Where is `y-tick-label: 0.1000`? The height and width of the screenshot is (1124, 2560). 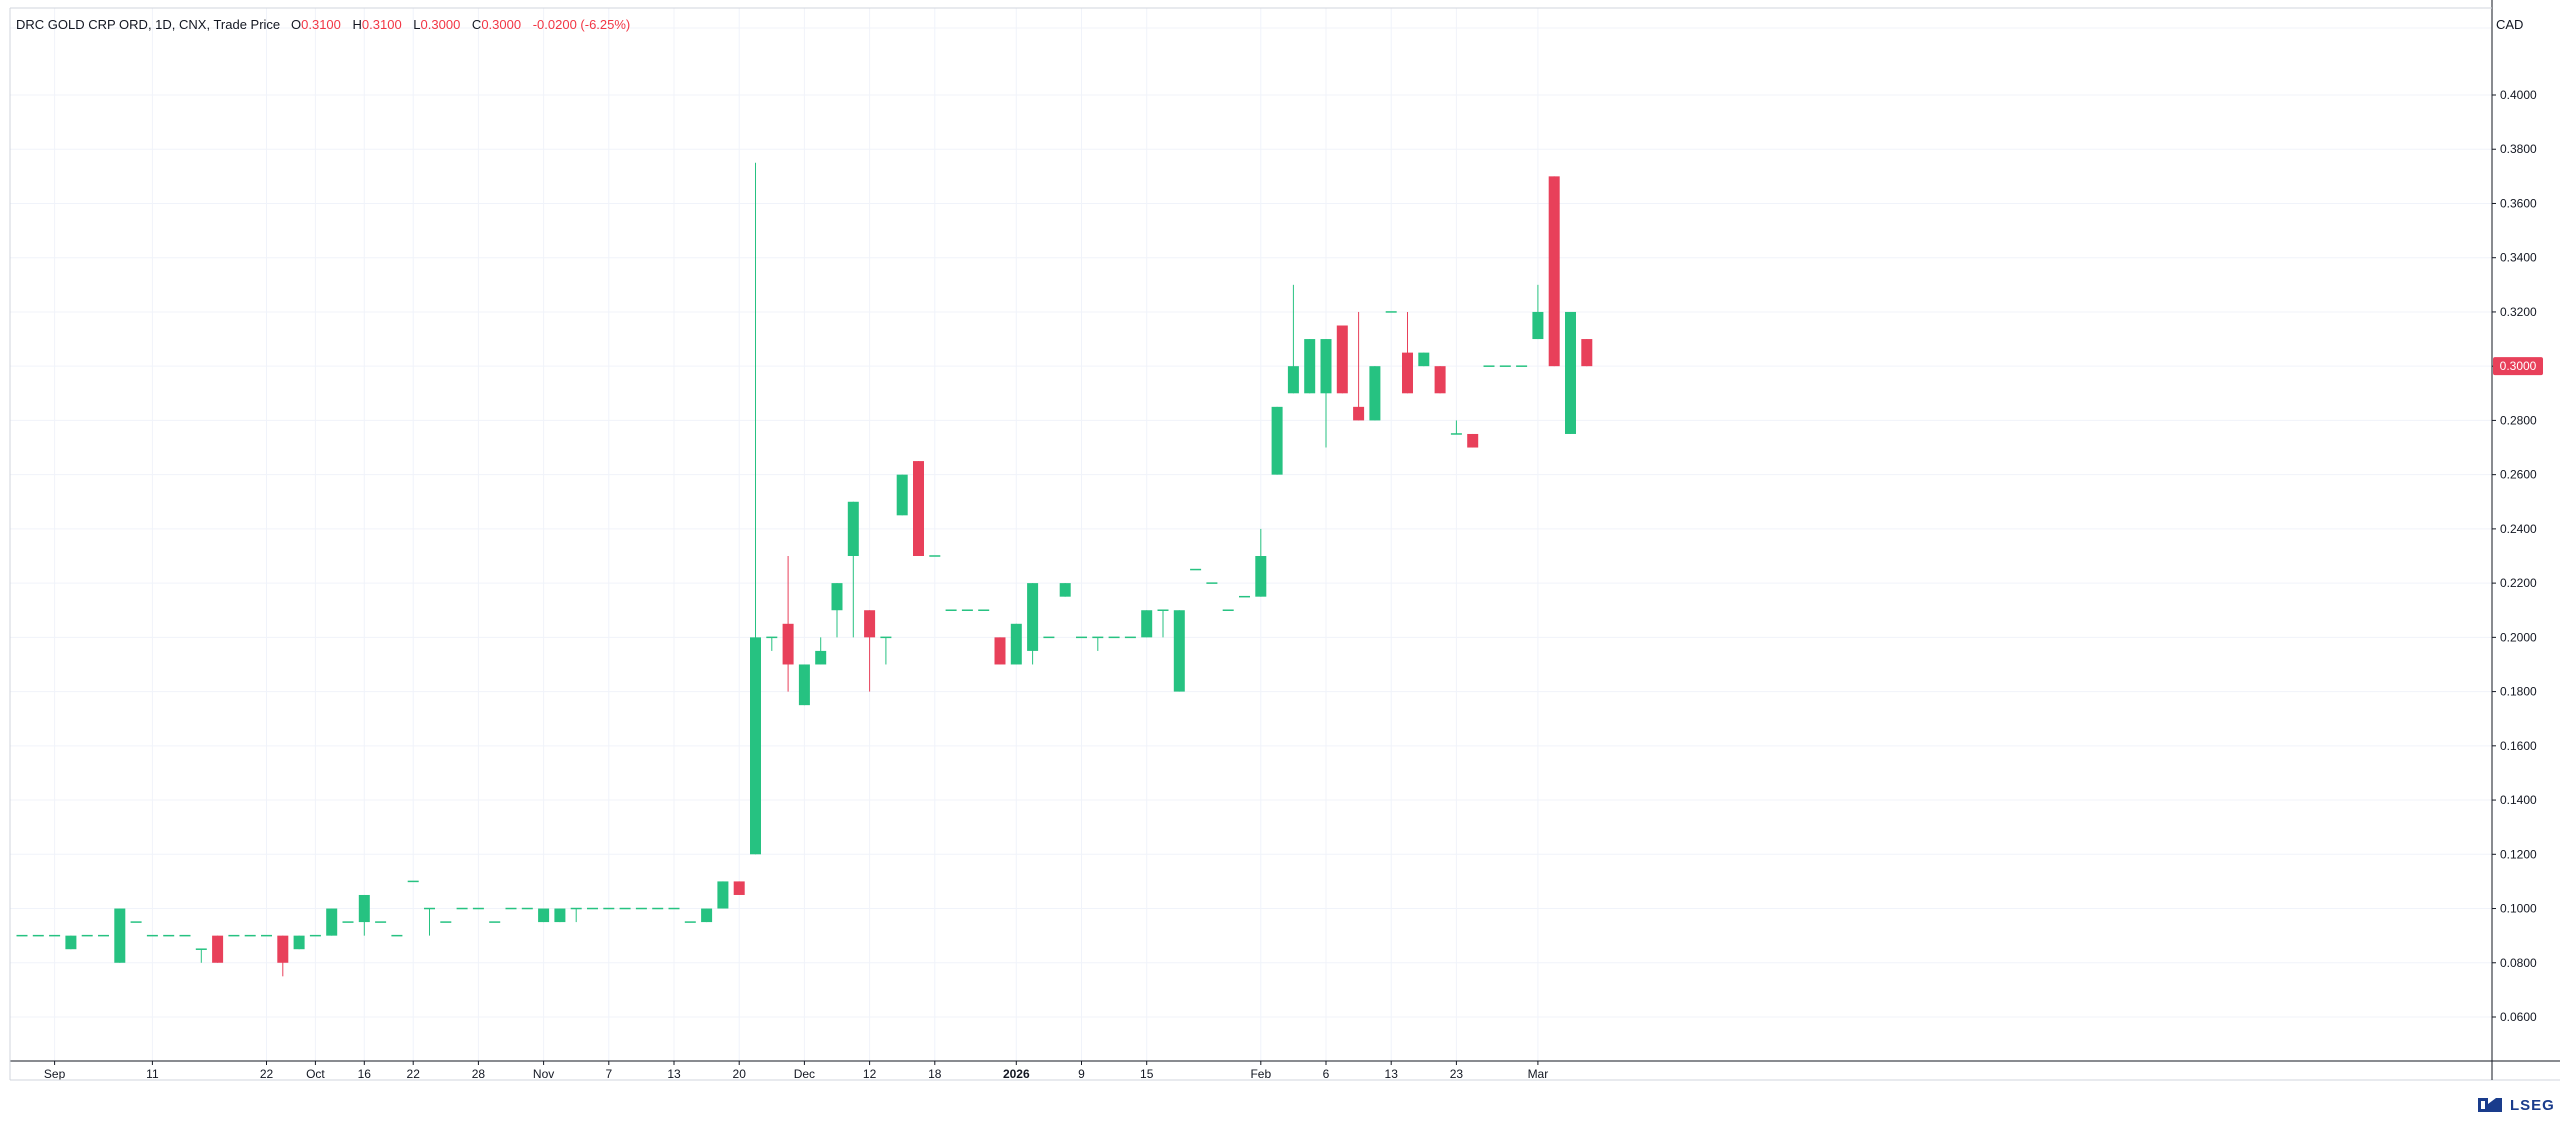
y-tick-label: 0.1000 is located at coordinates (2518, 909).